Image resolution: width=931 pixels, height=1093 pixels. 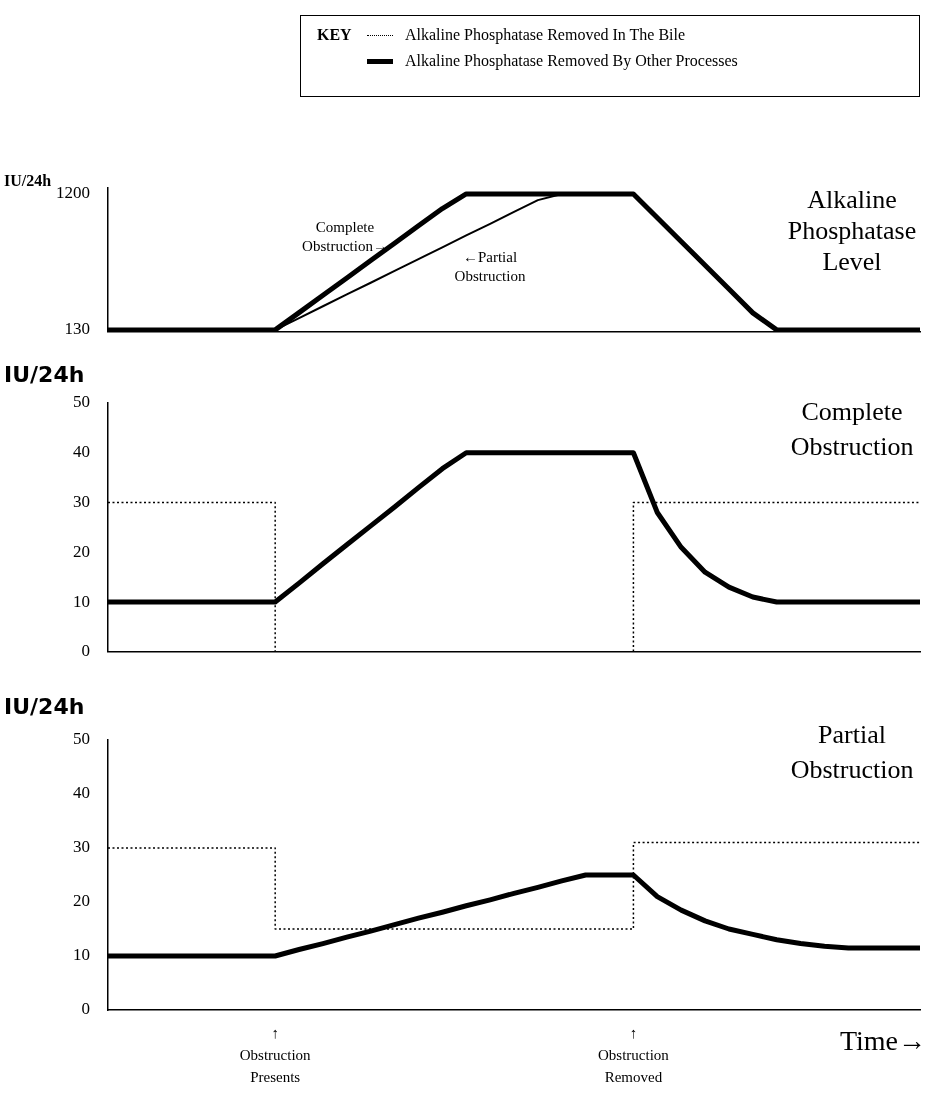 What do you see at coordinates (852, 230) in the screenshot?
I see `text: Alkaline Phosphatase Level` at bounding box center [852, 230].